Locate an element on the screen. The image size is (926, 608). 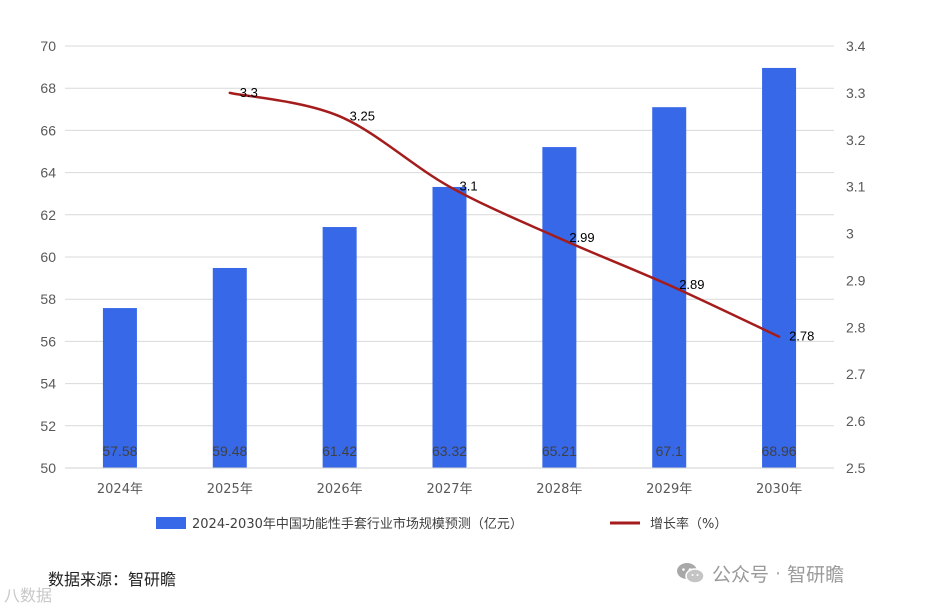
watermark-account: 智研瞻 is located at coordinates (816, 575).